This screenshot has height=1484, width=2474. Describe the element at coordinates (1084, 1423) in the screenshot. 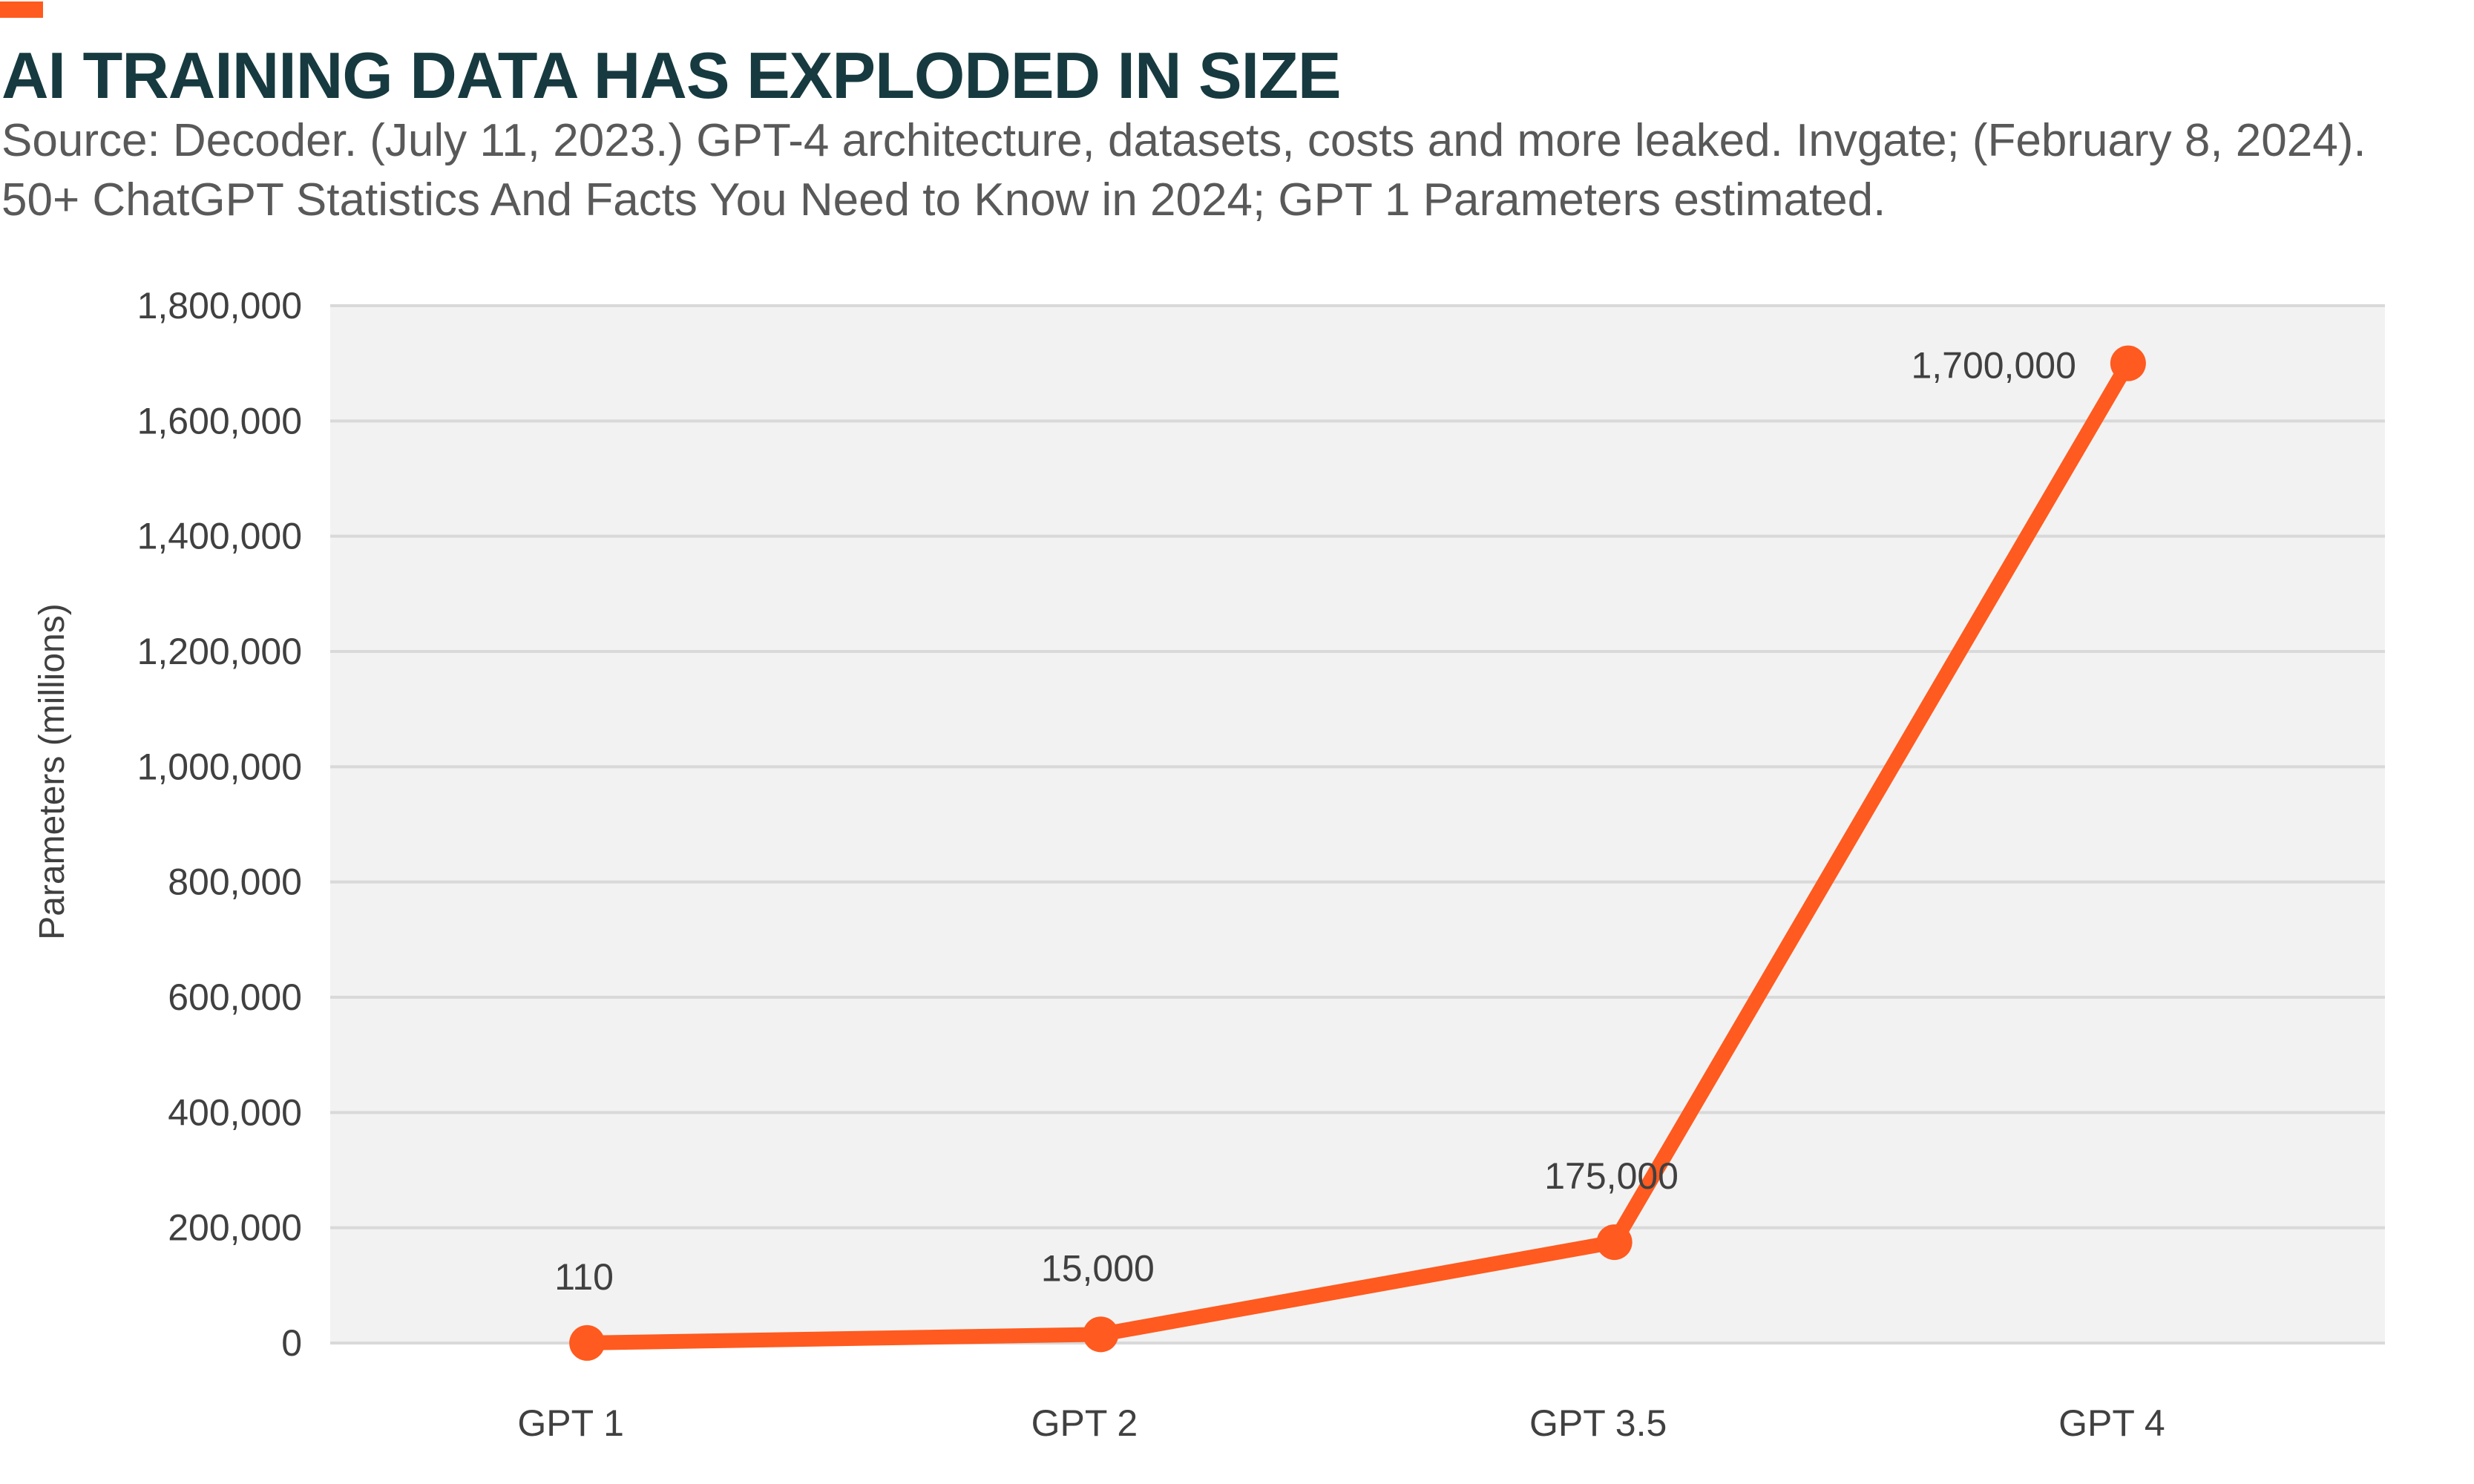

I see `x-tick-label: GPT 2` at that location.